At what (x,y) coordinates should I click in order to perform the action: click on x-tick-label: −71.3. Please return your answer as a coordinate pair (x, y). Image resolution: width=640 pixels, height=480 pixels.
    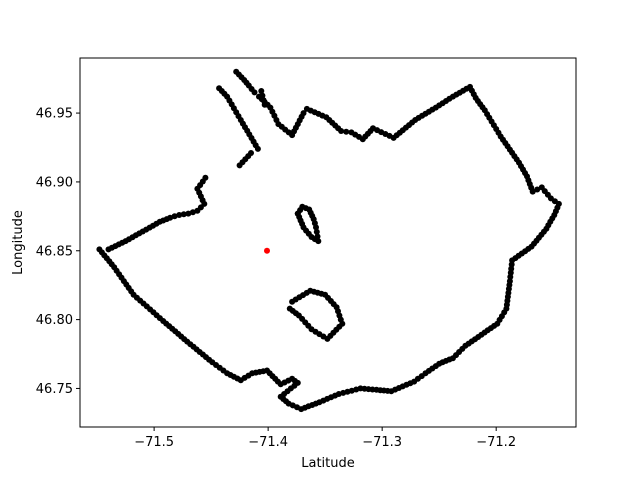
    Looking at the image, I should click on (382, 442).